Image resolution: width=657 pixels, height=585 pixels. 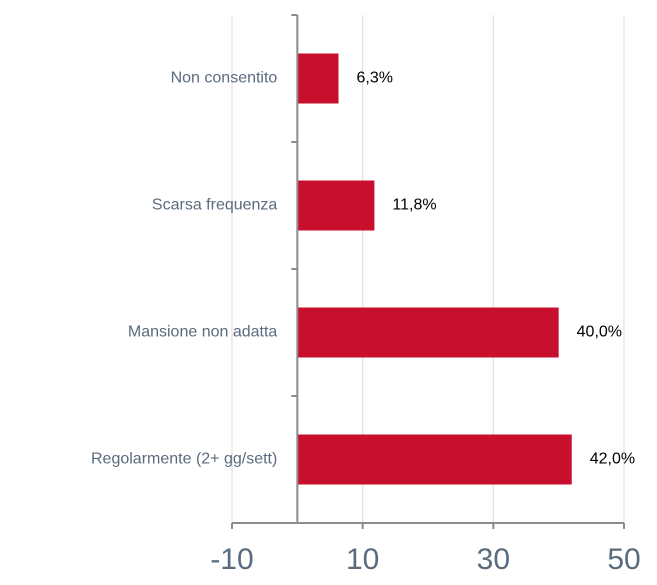 What do you see at coordinates (184, 459) in the screenshot?
I see `category-label: Regolarmente (2+ gg/sett)` at bounding box center [184, 459].